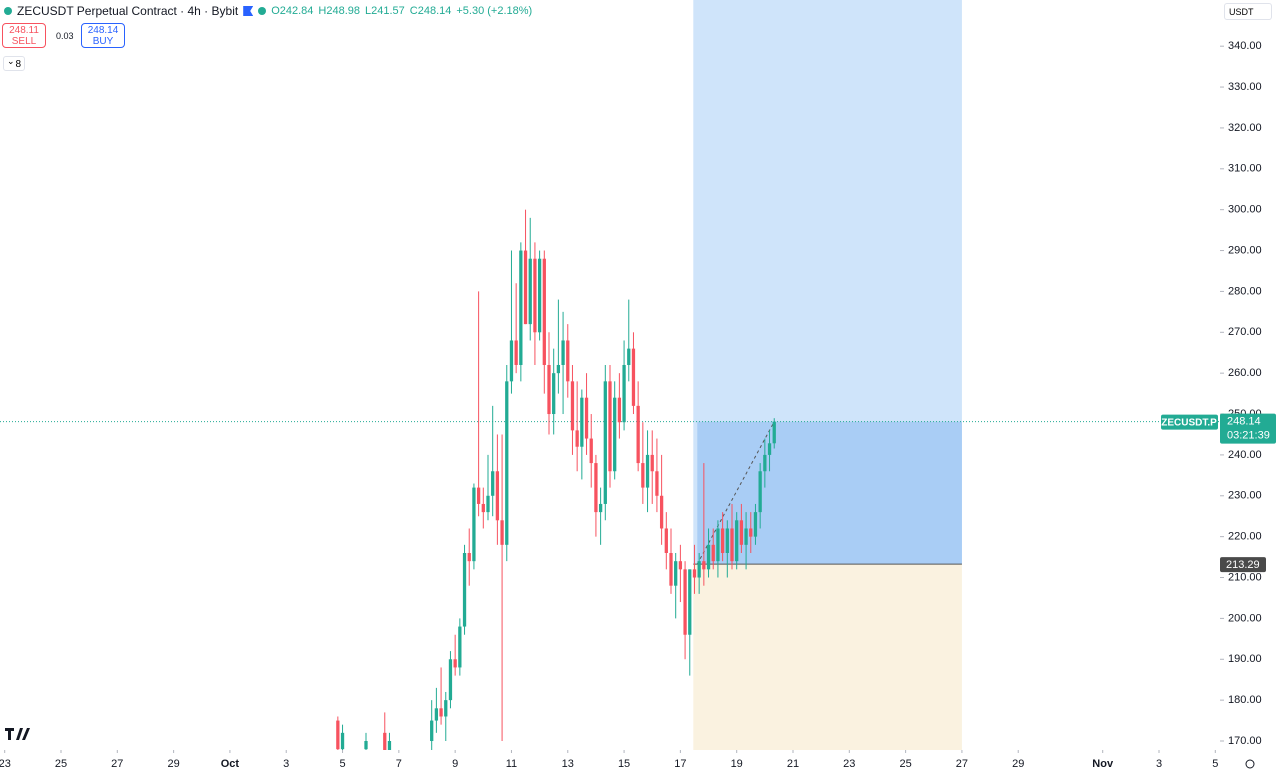  What do you see at coordinates (1245, 291) in the screenshot?
I see `y-tick-label: 280.00` at bounding box center [1245, 291].